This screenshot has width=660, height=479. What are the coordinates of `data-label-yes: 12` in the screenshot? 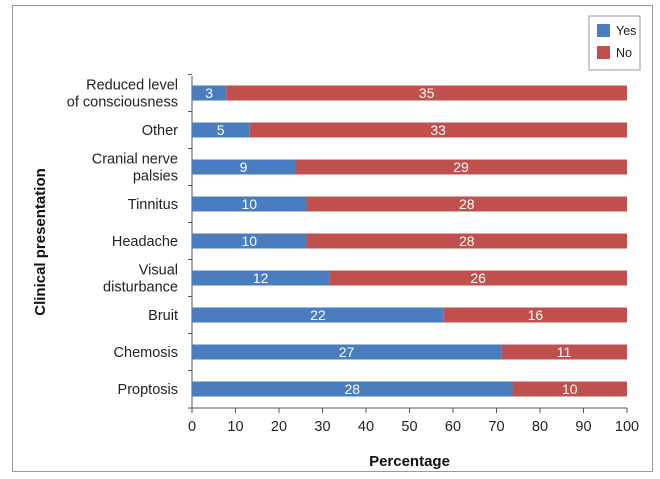 It's located at (261, 278).